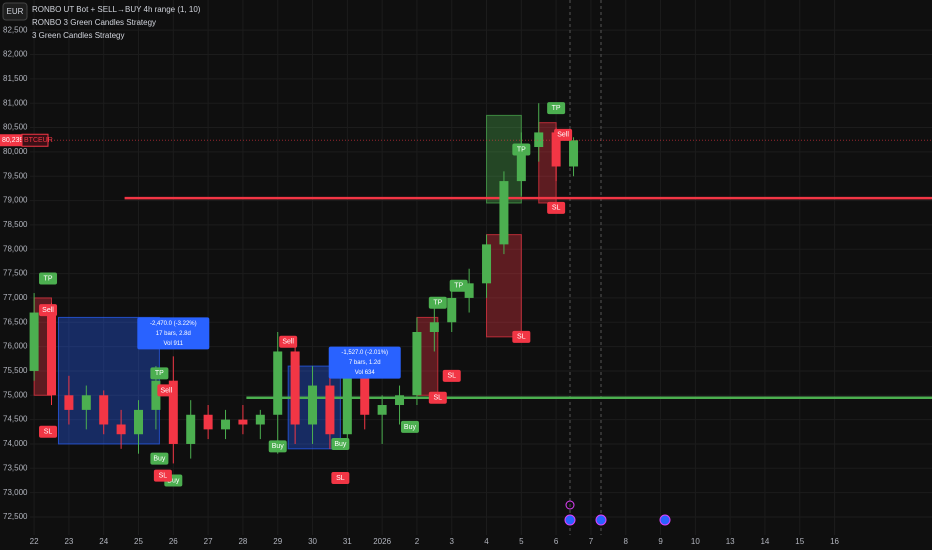  I want to click on x-tick-label: 13, so click(730, 541).